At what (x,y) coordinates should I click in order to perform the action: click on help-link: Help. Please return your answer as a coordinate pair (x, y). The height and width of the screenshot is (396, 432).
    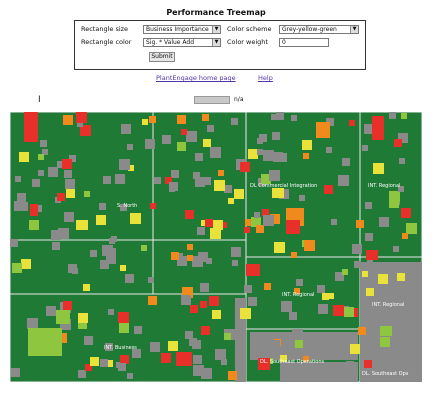
    Looking at the image, I should click on (265, 78).